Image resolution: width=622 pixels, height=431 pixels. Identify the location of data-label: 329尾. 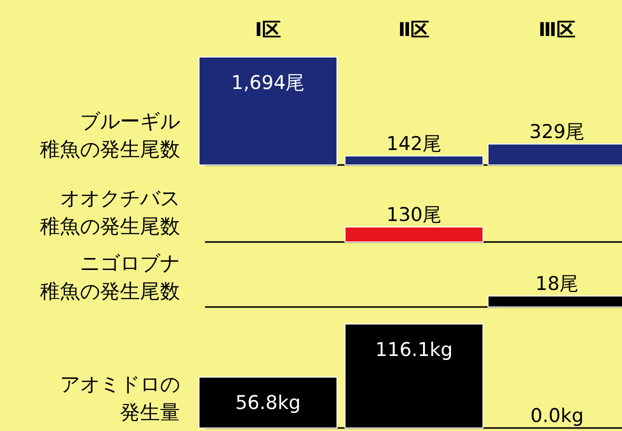
(557, 132).